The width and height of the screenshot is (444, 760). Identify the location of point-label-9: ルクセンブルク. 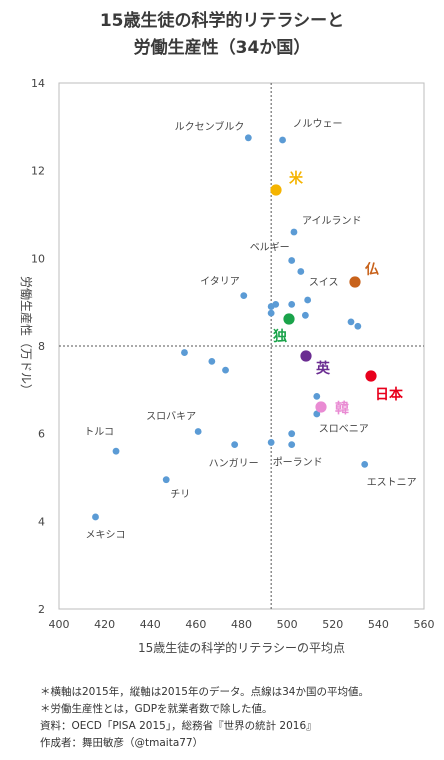
(210, 126).